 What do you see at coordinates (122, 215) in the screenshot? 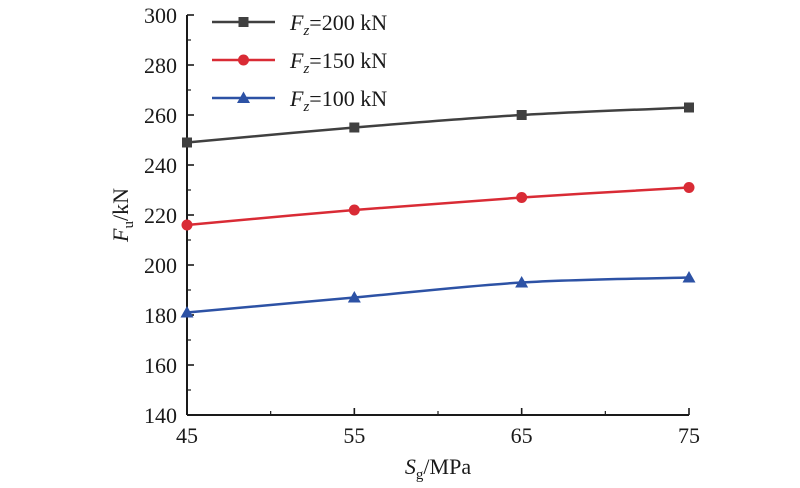
I see `y-axis-title: Fu/kN` at bounding box center [122, 215].